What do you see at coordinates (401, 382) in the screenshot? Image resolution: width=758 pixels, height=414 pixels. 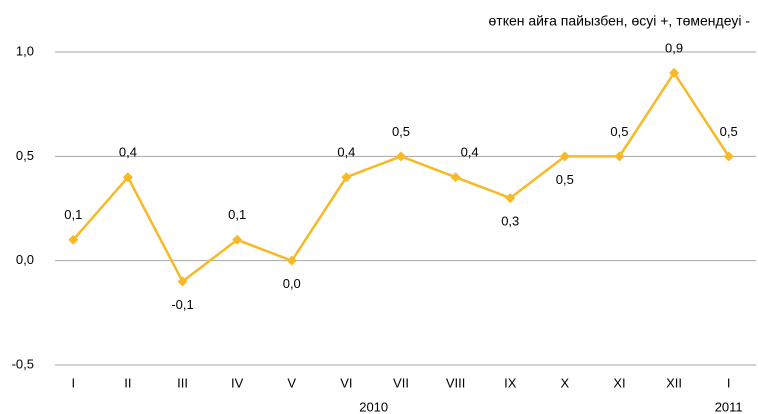 I see `x-tick-label: VII` at bounding box center [401, 382].